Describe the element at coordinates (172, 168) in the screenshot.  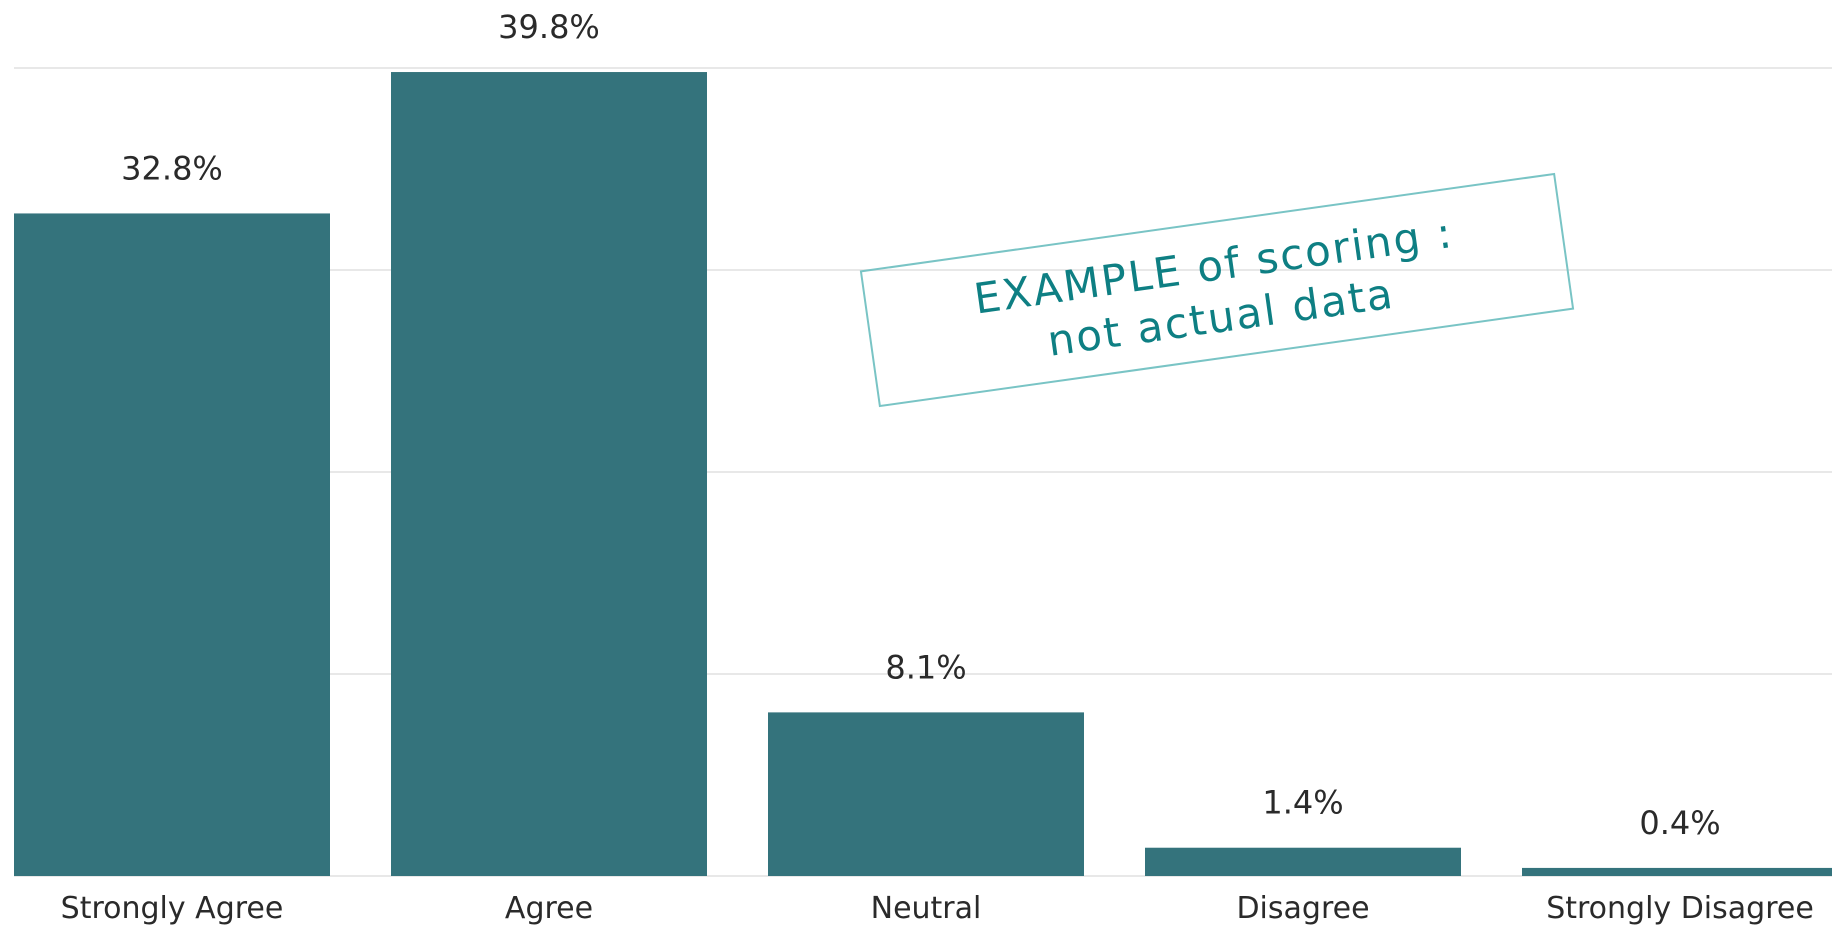
I see `data-label: 32.8%` at that location.